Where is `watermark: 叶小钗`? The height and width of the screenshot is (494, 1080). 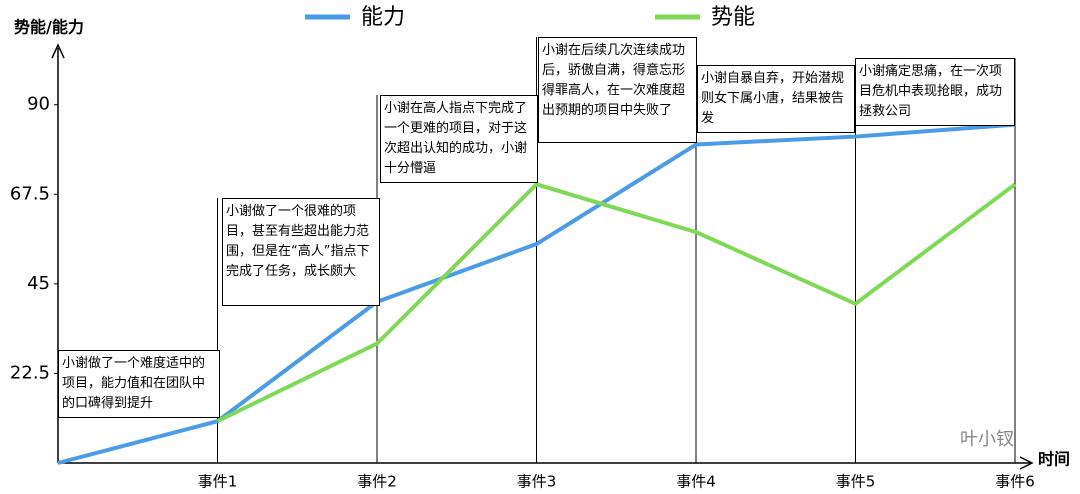
watermark: 叶小钗 is located at coordinates (987, 439).